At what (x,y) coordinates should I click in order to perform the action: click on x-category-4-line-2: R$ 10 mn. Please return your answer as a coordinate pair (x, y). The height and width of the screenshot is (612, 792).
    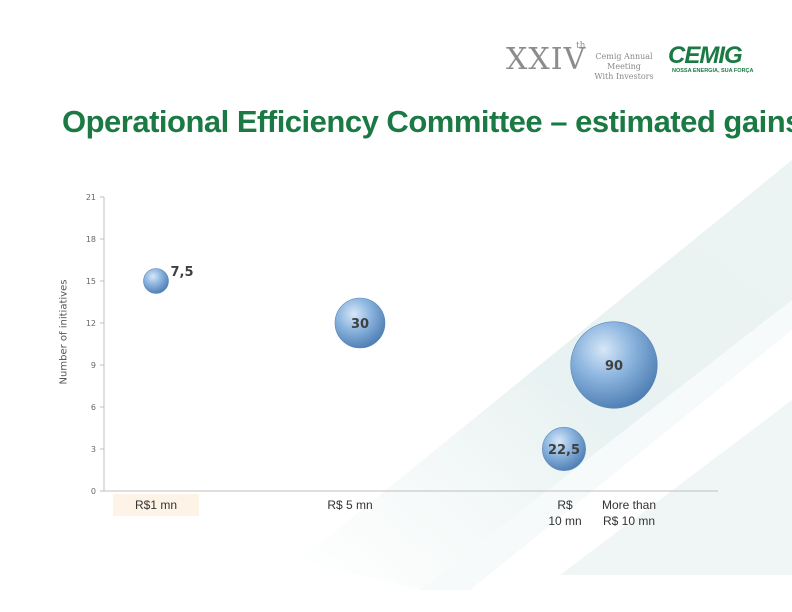
    Looking at the image, I should click on (629, 521).